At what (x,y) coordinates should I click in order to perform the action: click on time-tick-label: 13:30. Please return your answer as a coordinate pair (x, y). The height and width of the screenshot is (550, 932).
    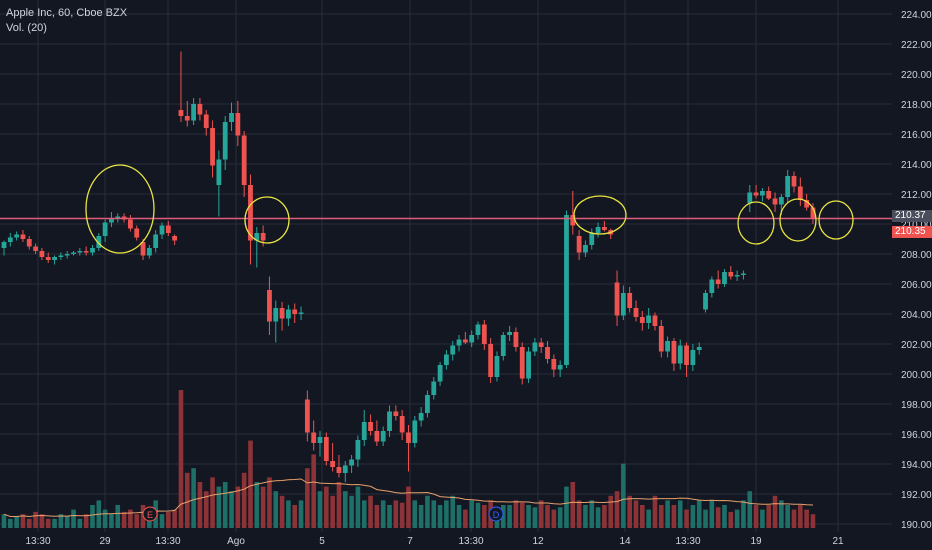
    Looking at the image, I should click on (167, 541).